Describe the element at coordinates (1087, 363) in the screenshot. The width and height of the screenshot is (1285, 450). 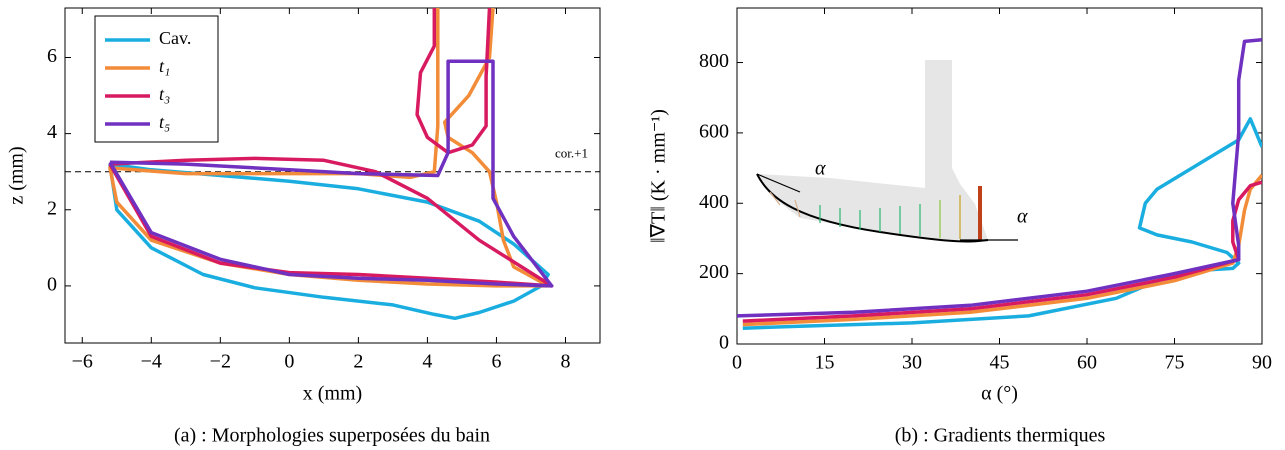
I see `x-tick-label: 60` at that location.